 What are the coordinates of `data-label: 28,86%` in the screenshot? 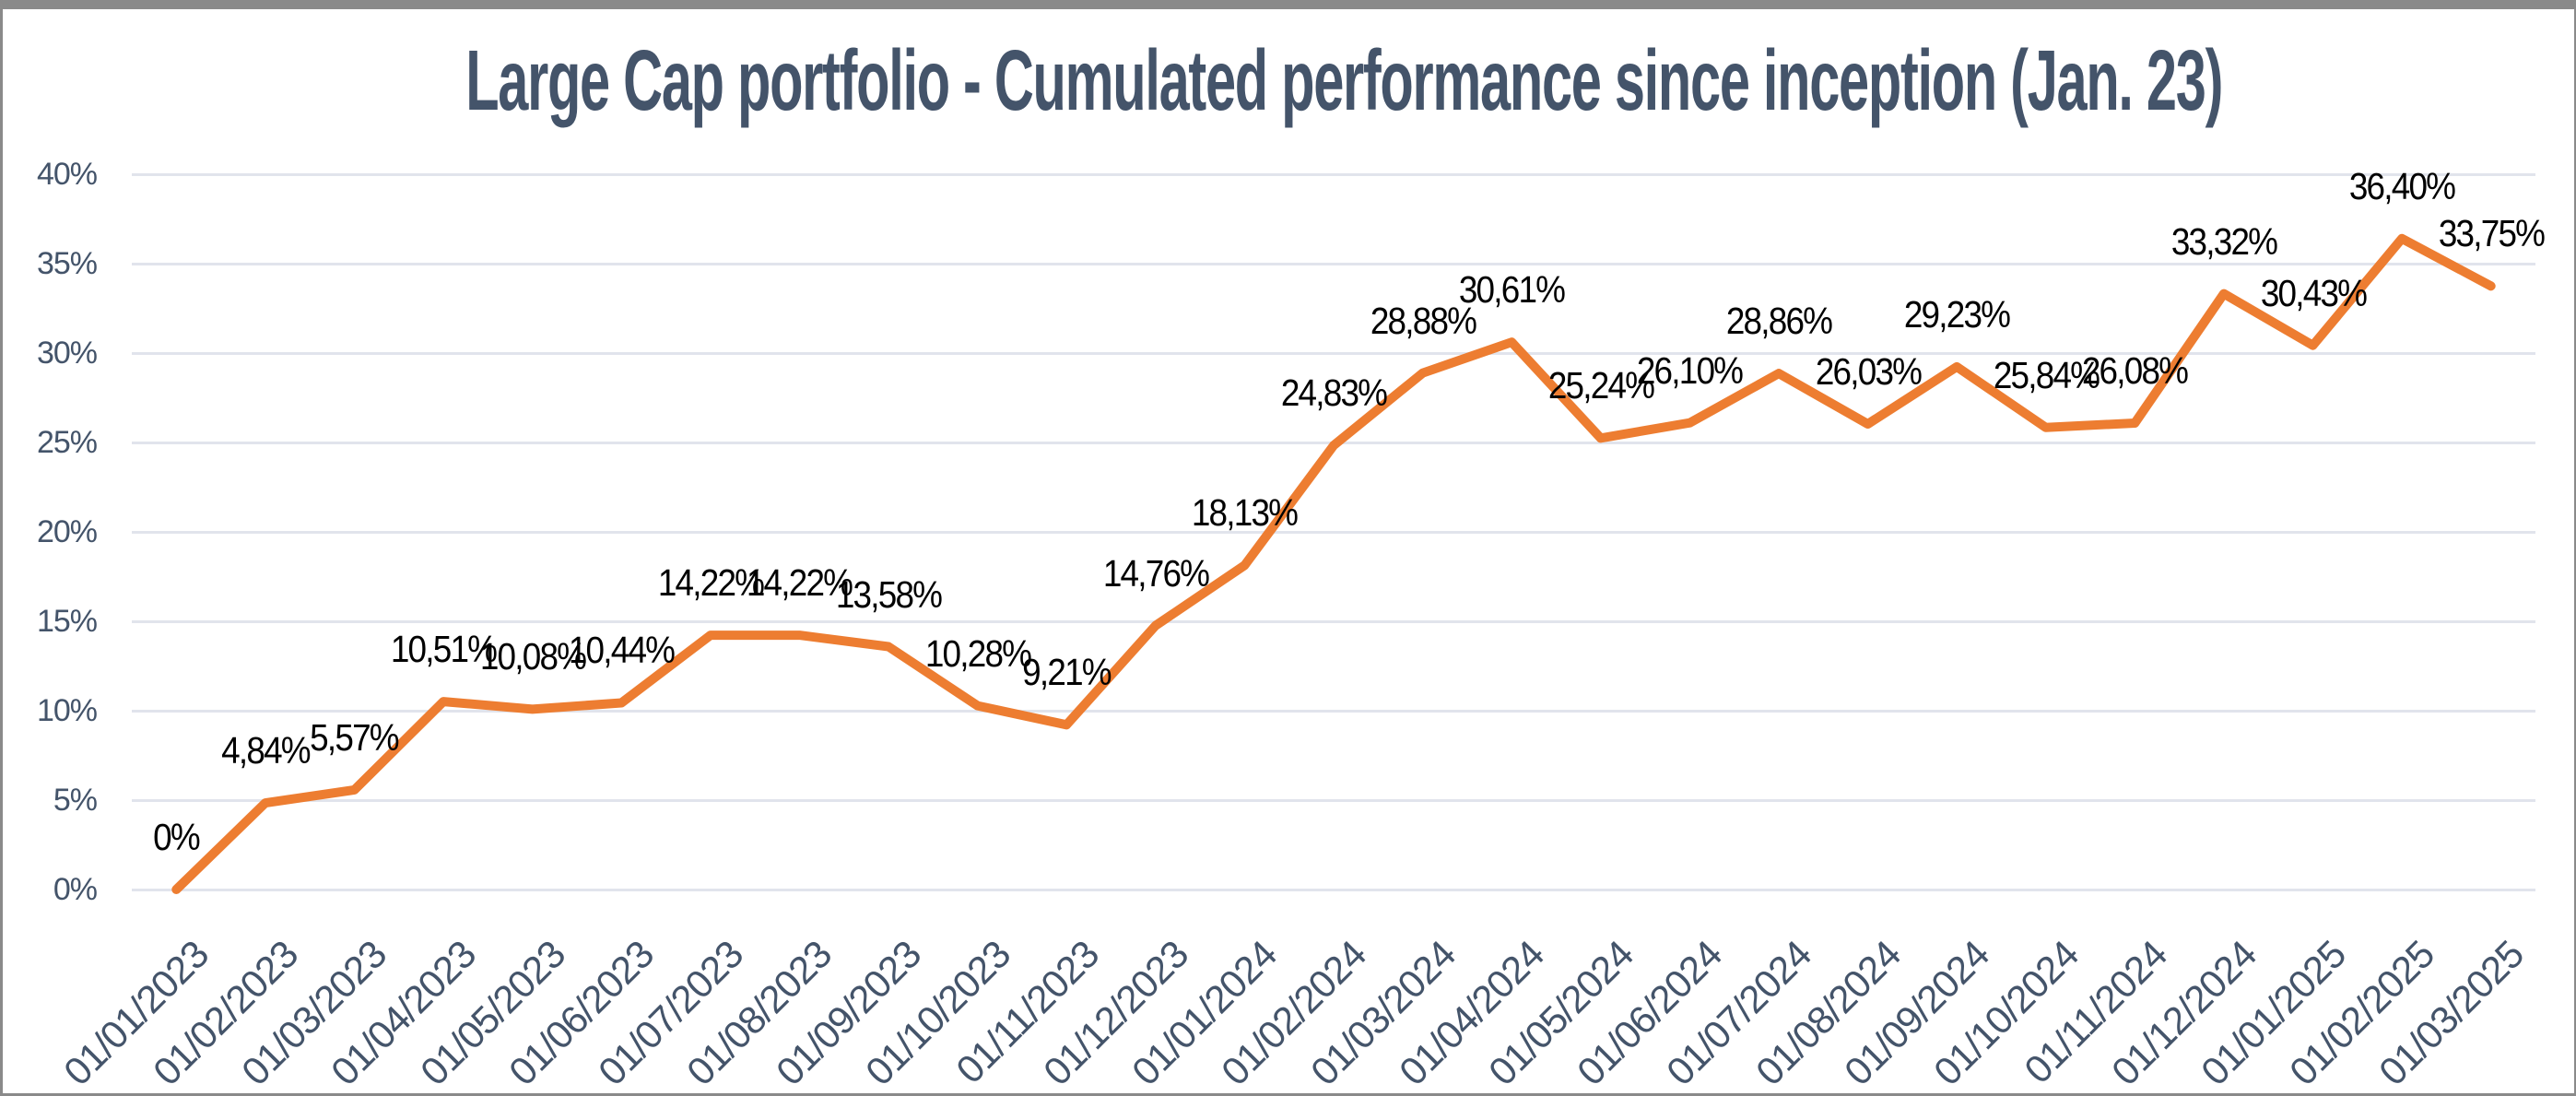 It's located at (1779, 321).